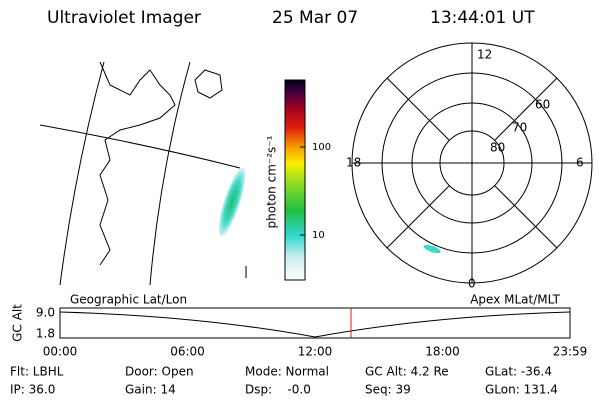 This screenshot has width=600, height=400. I want to click on footer-field: Dsp: -0.0, so click(278, 390).